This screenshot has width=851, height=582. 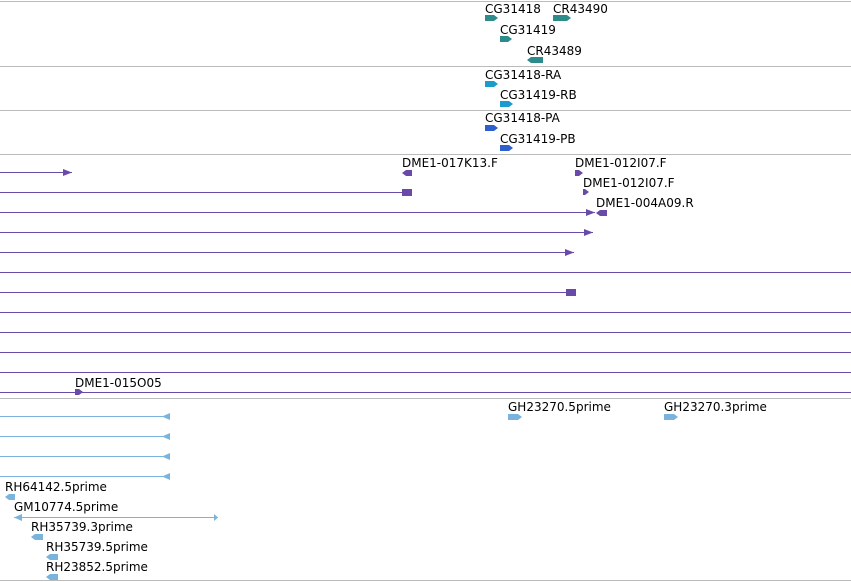 I want to click on feature-label: GM10774.5prime, so click(x=66, y=507).